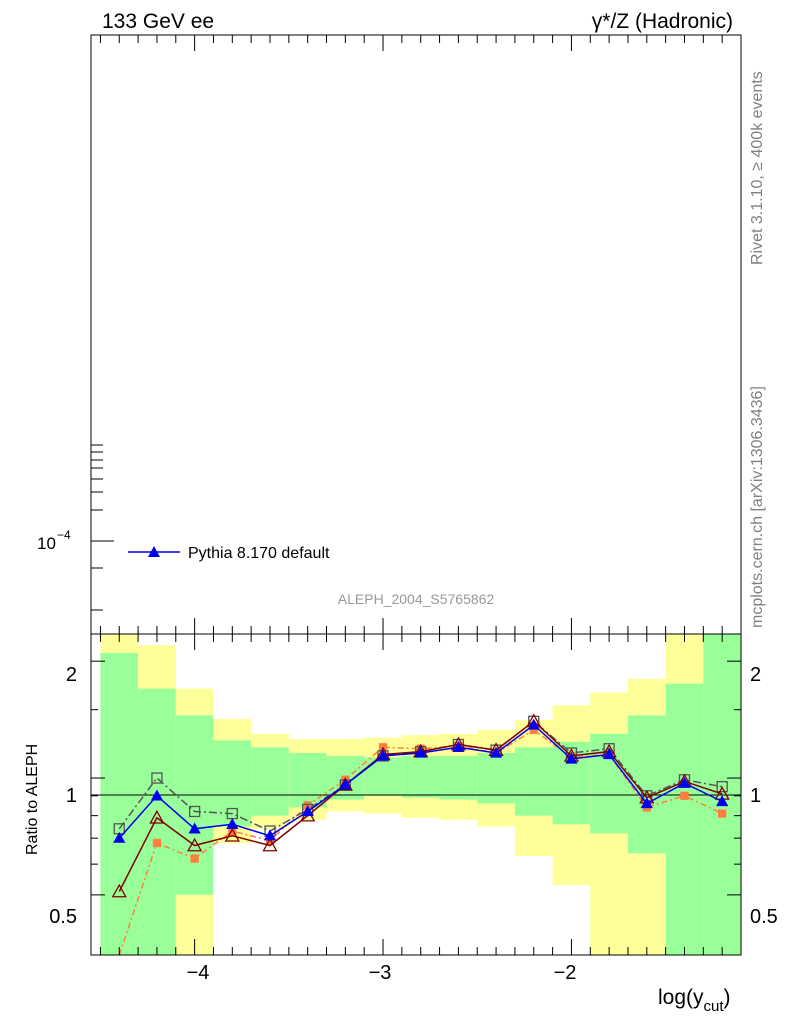 The height and width of the screenshot is (1024, 786). What do you see at coordinates (71, 796) in the screenshot?
I see `ratio-ytick-label-1: 1` at bounding box center [71, 796].